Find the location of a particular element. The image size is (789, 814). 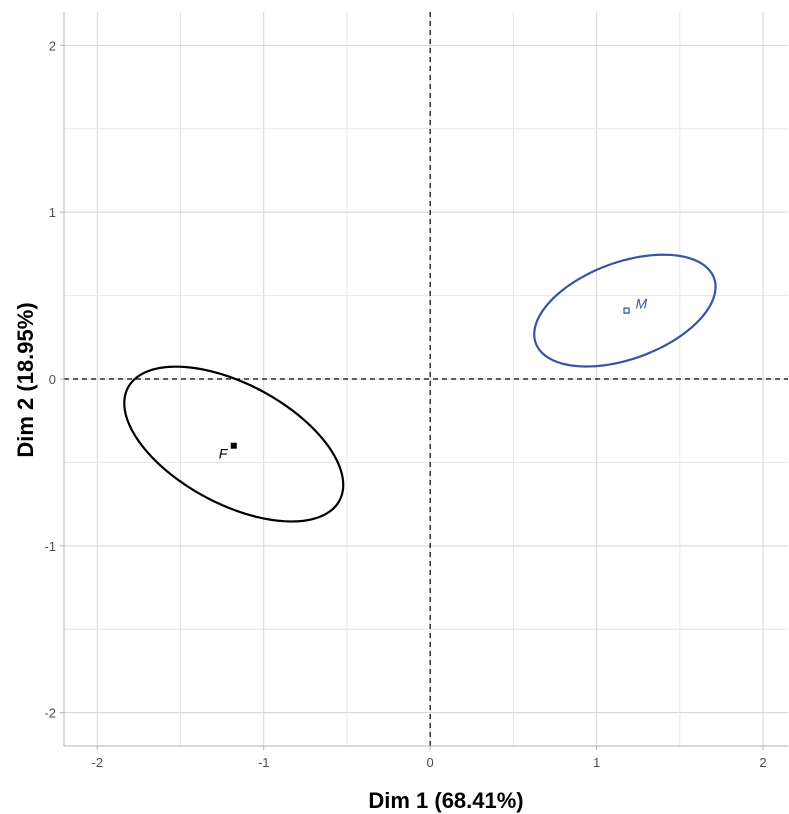

point-label-f: F is located at coordinates (224, 454).